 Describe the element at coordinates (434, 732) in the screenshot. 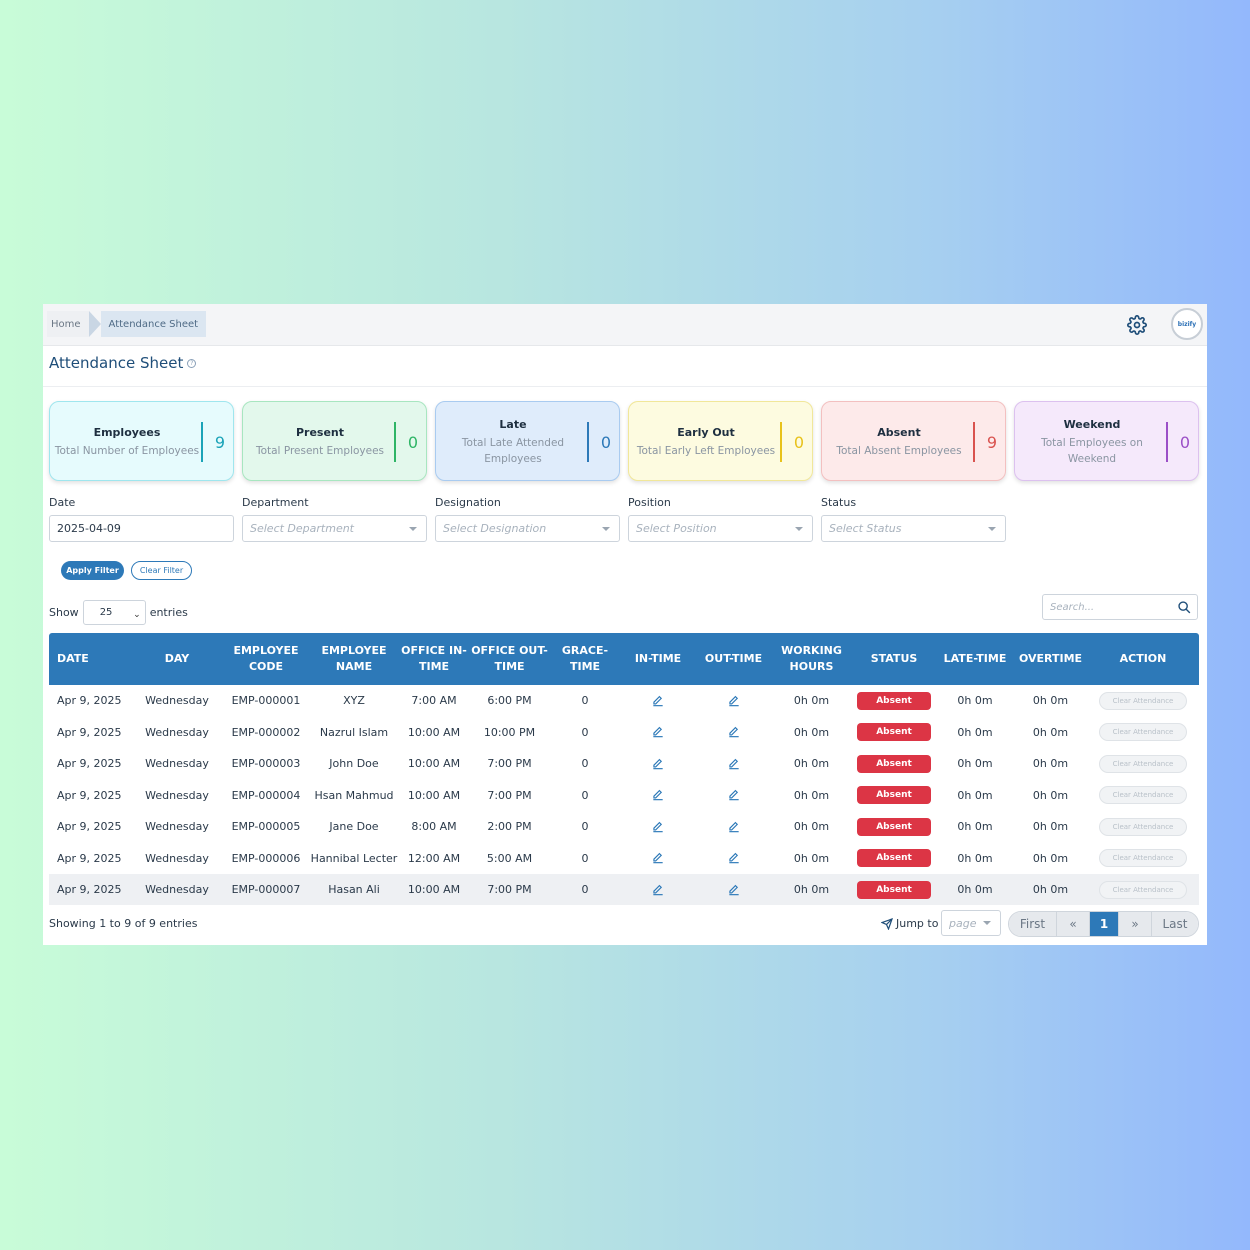

I see `in-cell: 10:00 AM` at that location.